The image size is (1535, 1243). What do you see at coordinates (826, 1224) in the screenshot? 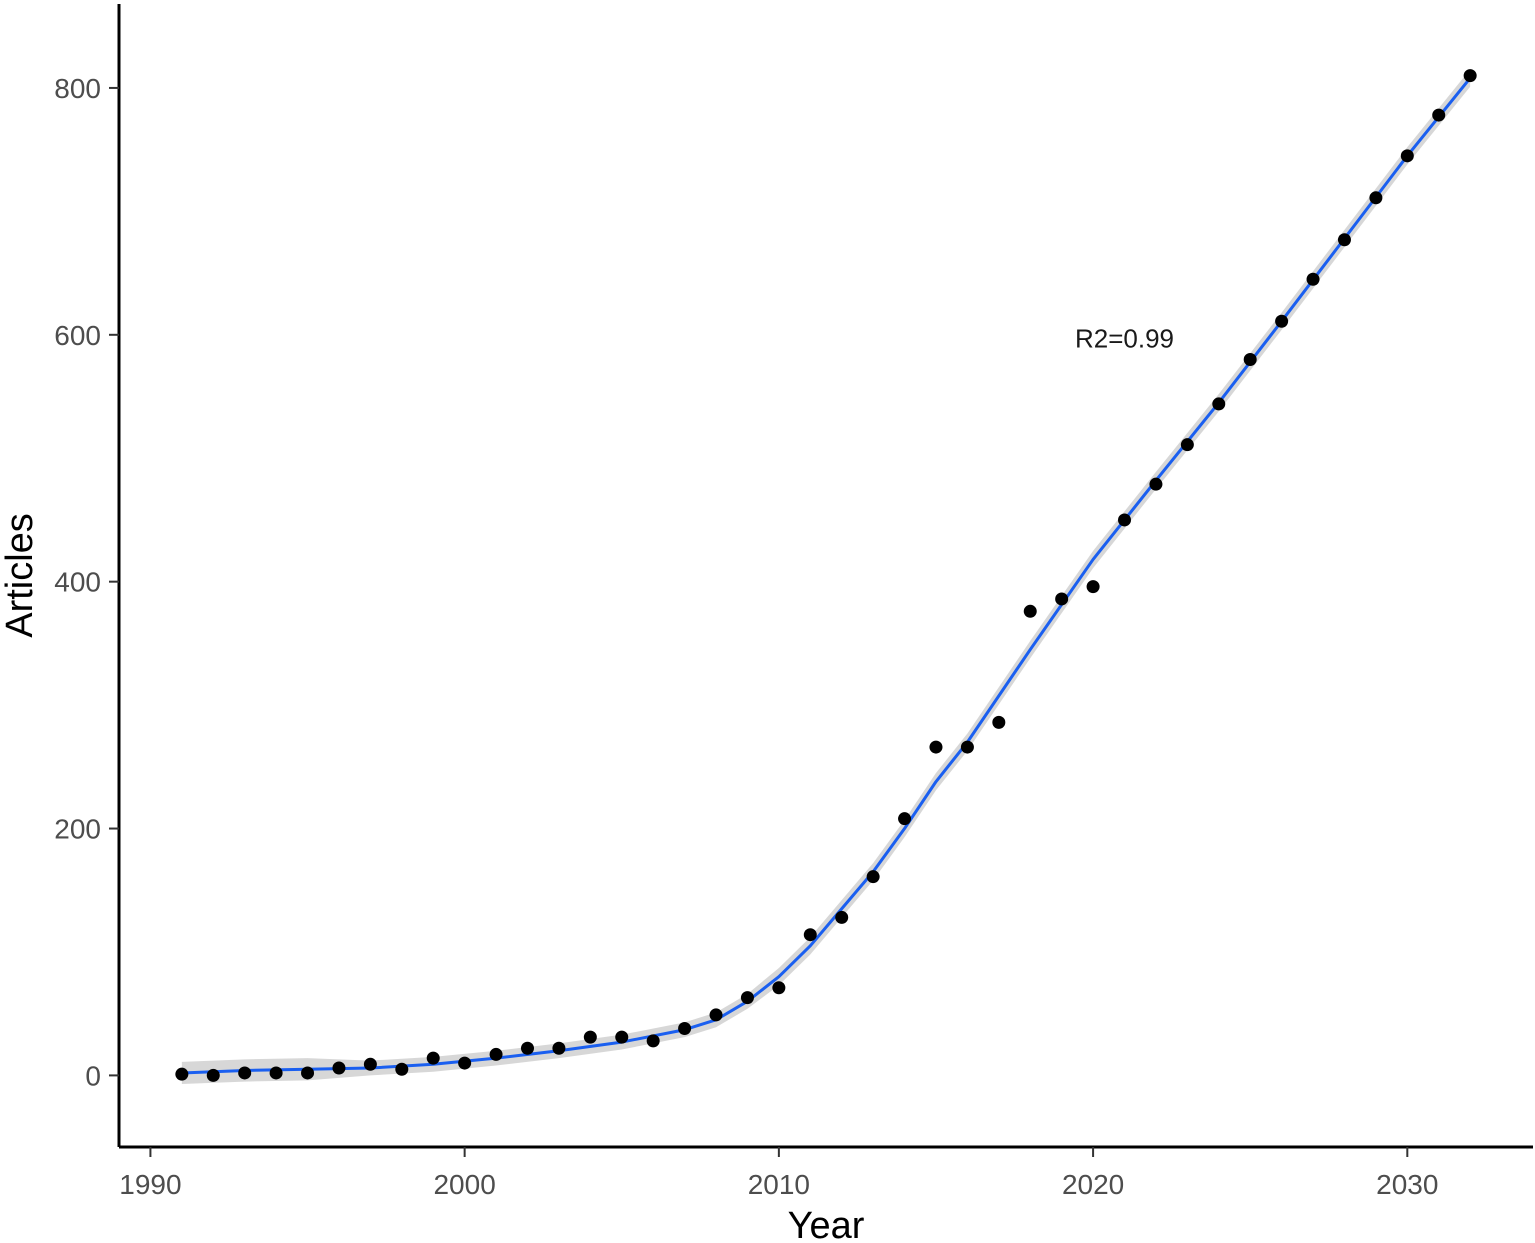
I see `x-axis-title: Year` at bounding box center [826, 1224].